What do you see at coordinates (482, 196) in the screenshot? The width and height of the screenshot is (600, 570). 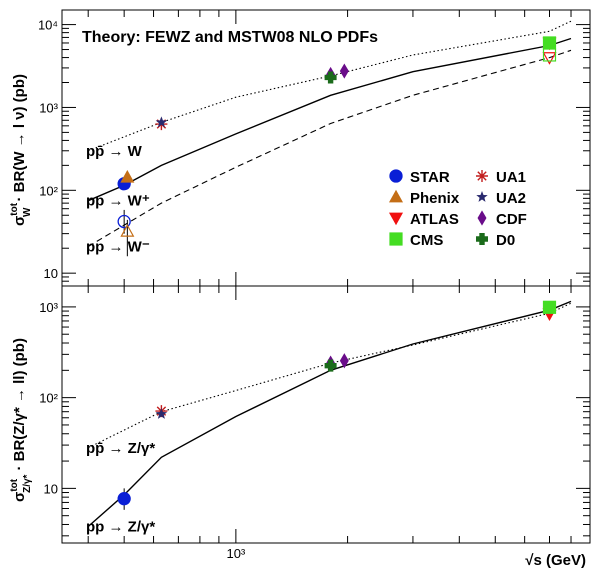 I see `legend-marker-ua2` at bounding box center [482, 196].